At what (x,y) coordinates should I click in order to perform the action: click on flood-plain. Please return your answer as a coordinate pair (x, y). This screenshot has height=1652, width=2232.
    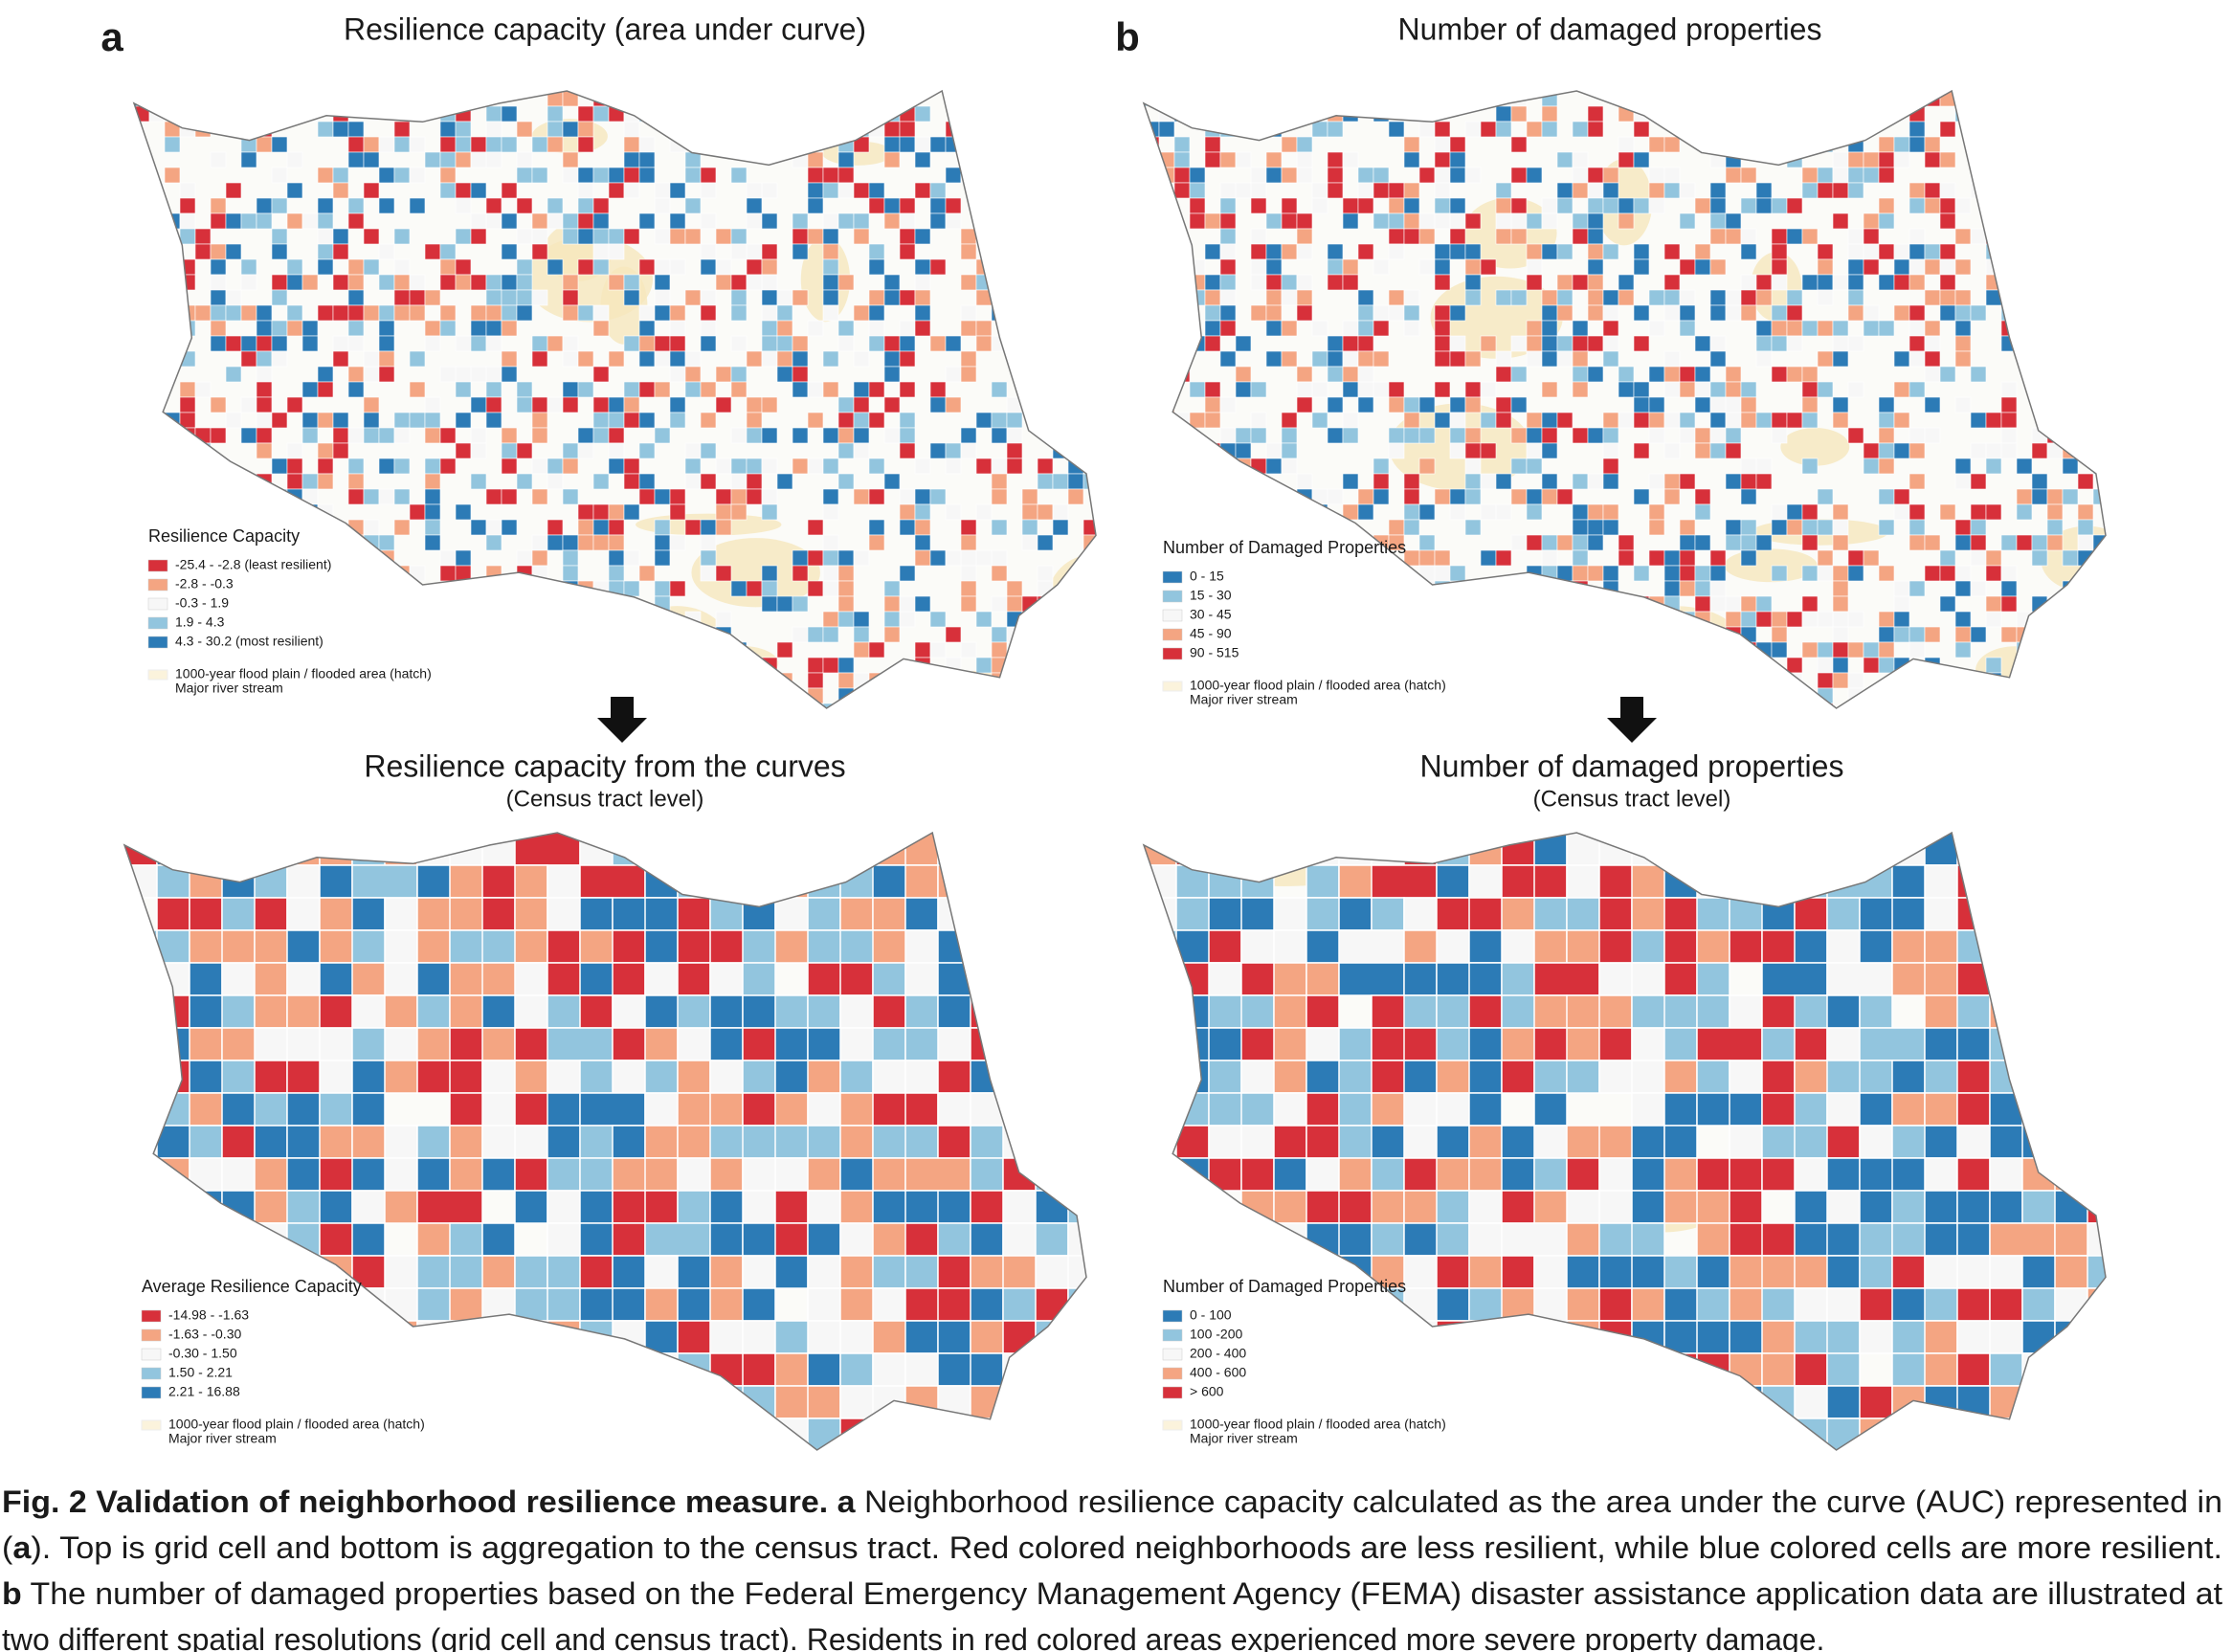
    Looking at the image, I should click on (1678, 644).